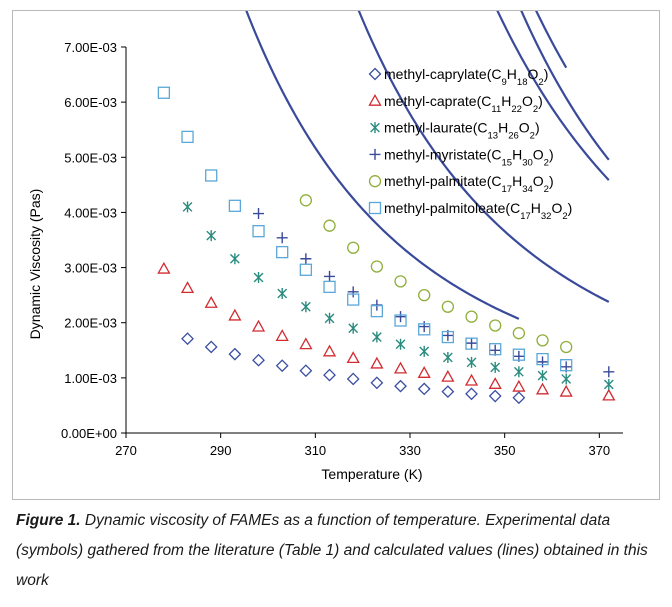 This screenshot has height=607, width=672. Describe the element at coordinates (375, 74) in the screenshot. I see `legend-marker-methyl-caprylate` at that location.